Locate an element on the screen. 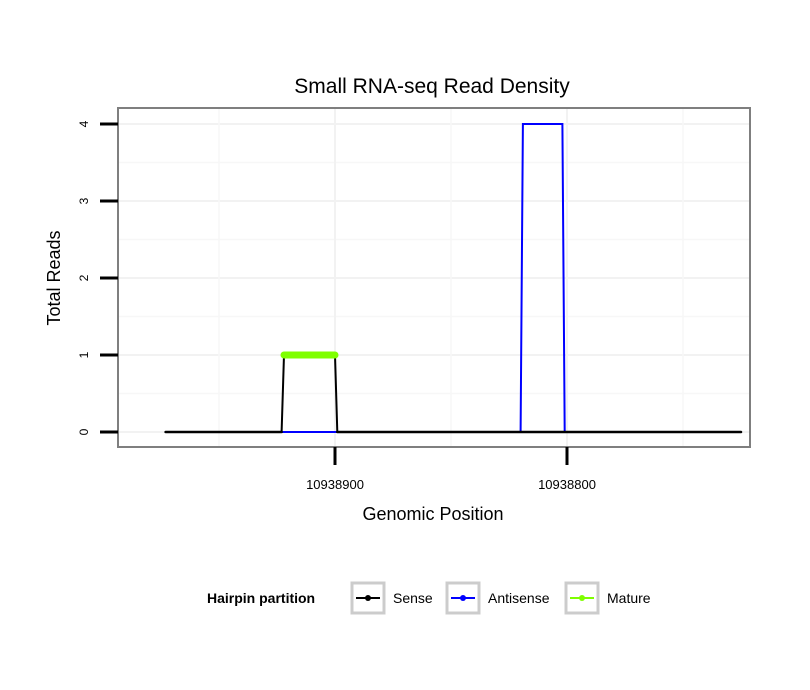  x-axis-label: Genomic Position is located at coordinates (432, 514).